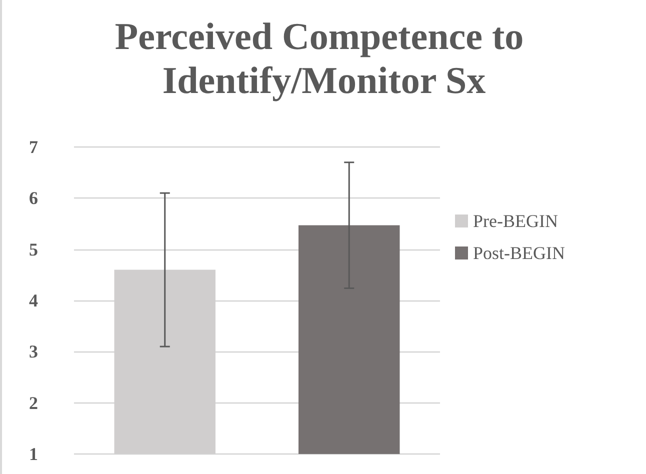 This screenshot has height=474, width=646. What do you see at coordinates (33, 352) in the screenshot?
I see `y-tick-label: 3` at bounding box center [33, 352].